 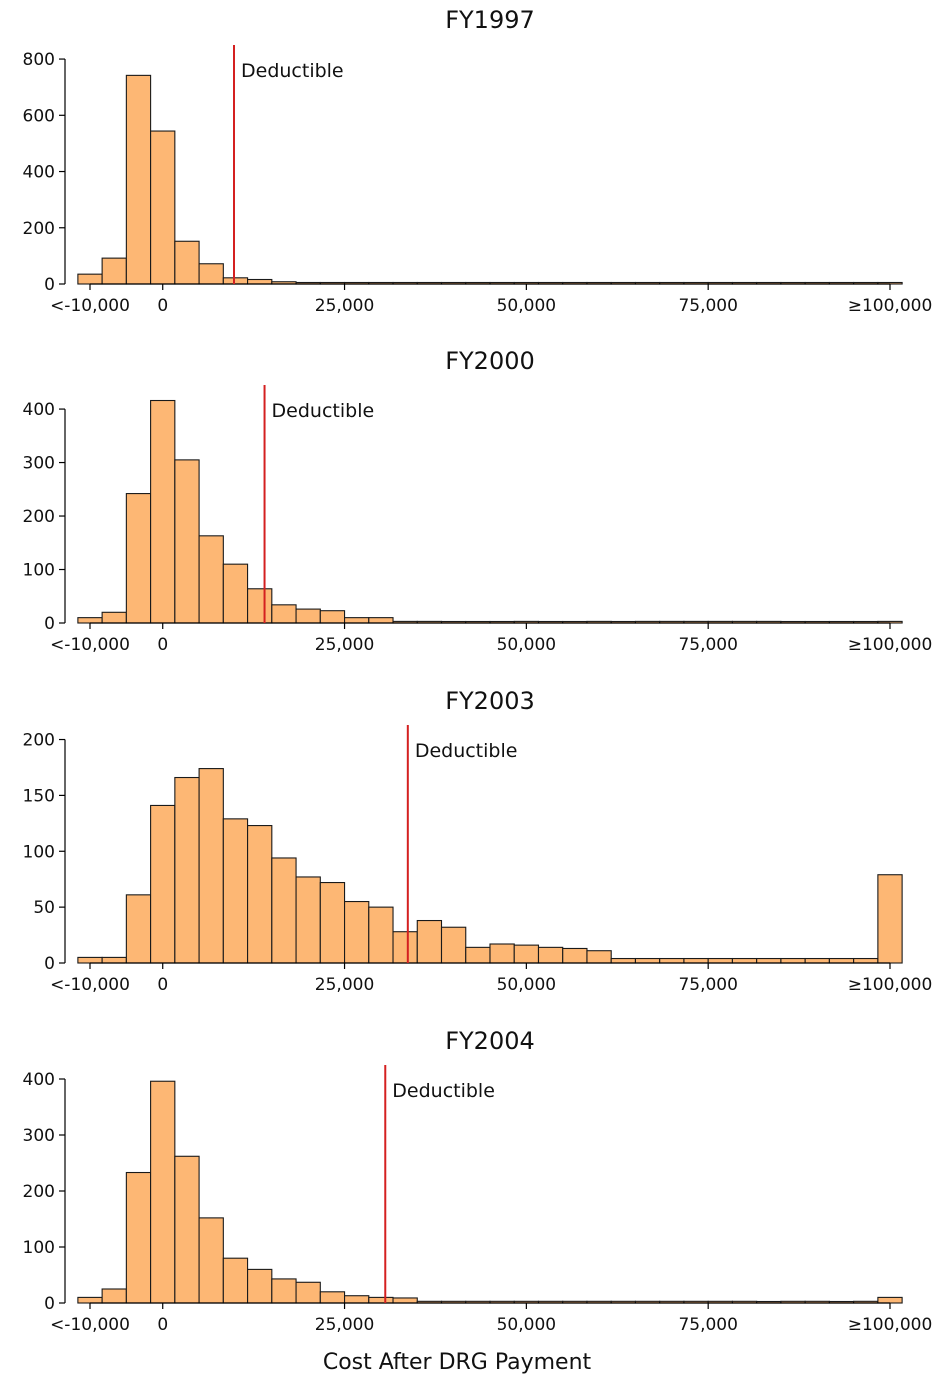 What do you see at coordinates (490, 701) in the screenshot?
I see `panel-title: FY2003` at bounding box center [490, 701].